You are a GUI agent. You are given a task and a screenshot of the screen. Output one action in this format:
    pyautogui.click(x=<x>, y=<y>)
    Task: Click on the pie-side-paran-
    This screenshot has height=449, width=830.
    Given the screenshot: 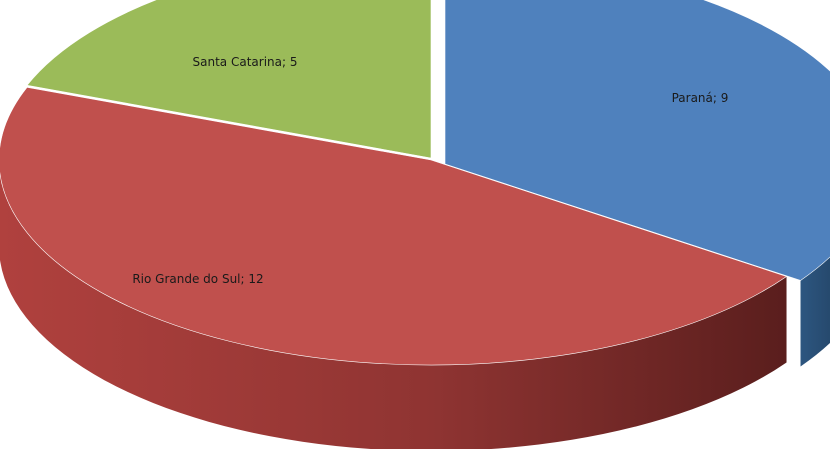 What is the action you would take?
    pyautogui.click(x=815, y=311)
    